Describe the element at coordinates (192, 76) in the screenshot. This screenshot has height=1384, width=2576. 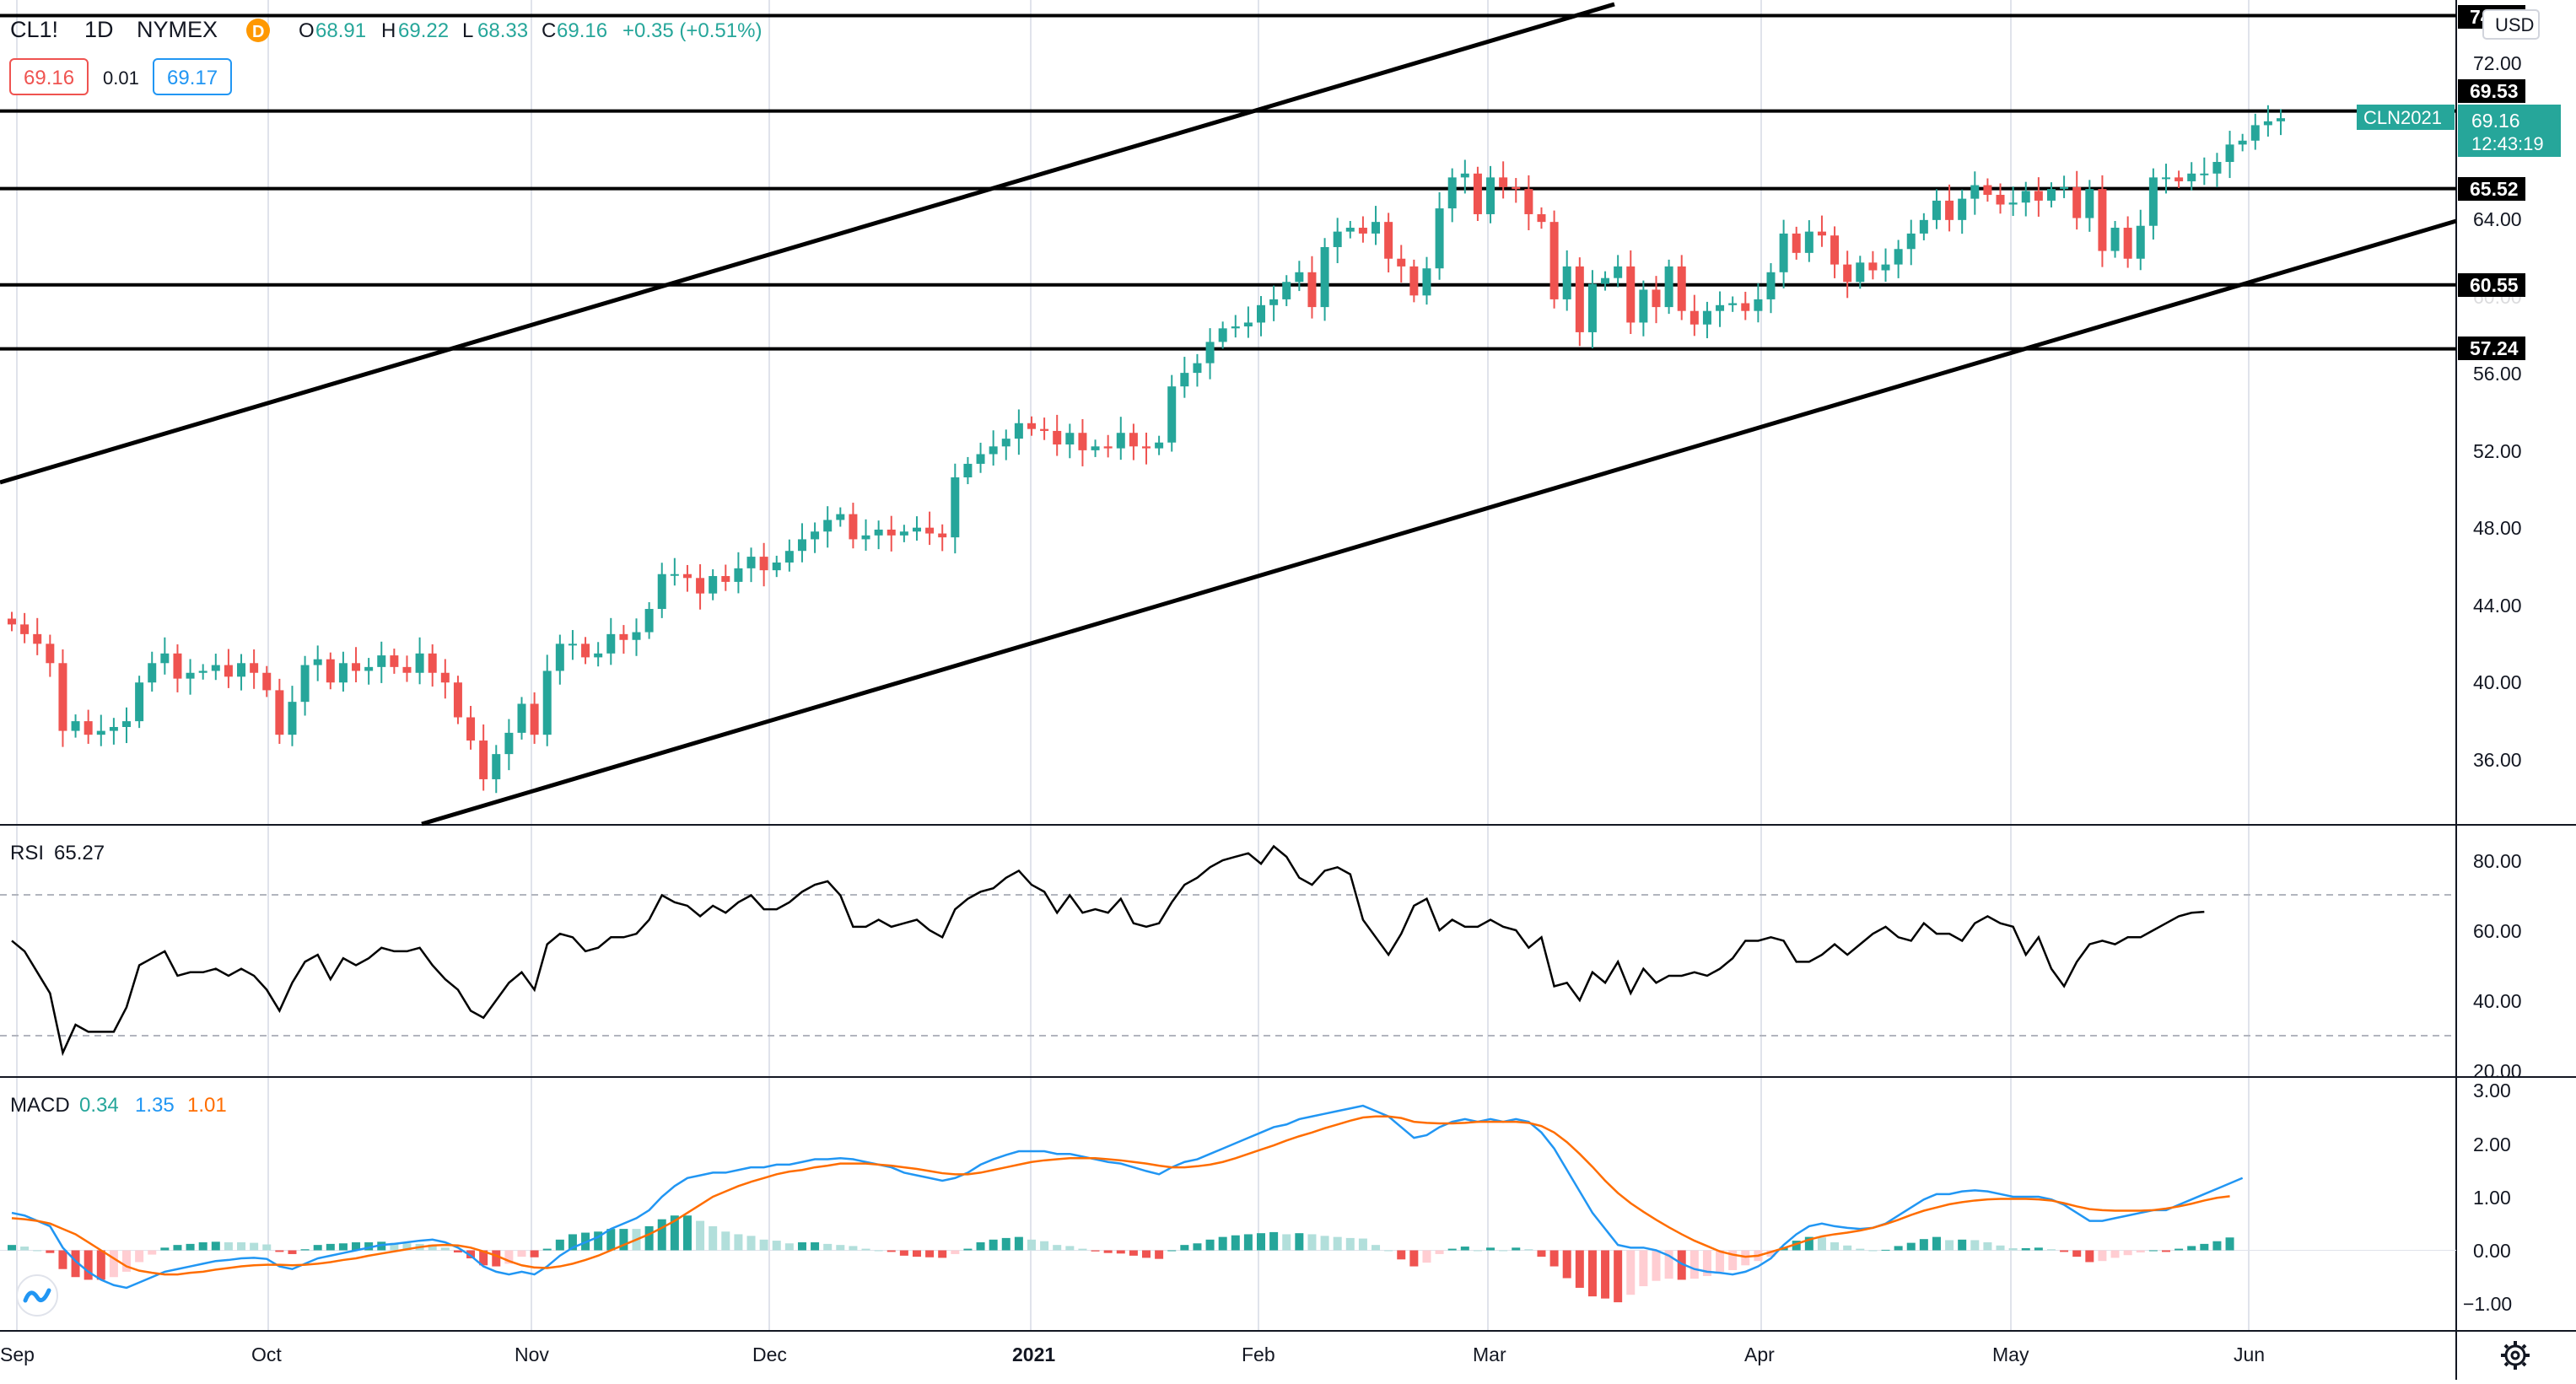
I see `buy-button` at that location.